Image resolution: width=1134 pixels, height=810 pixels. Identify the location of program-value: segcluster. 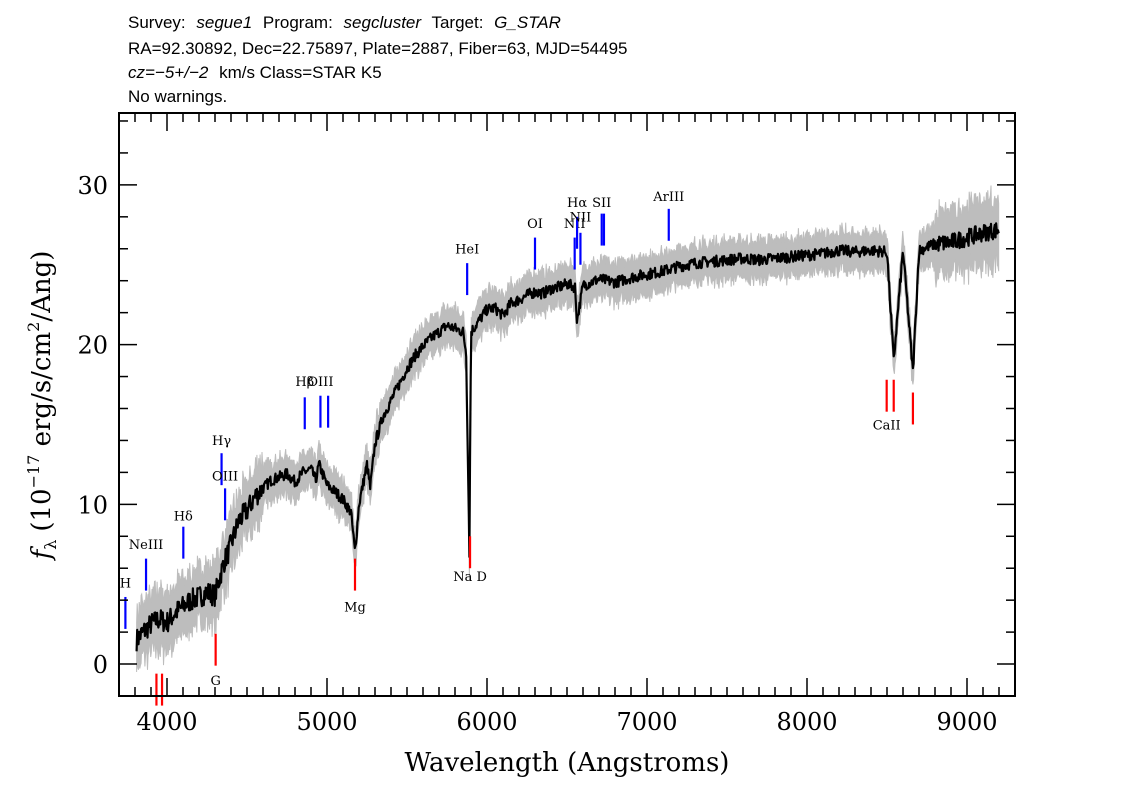
(383, 22).